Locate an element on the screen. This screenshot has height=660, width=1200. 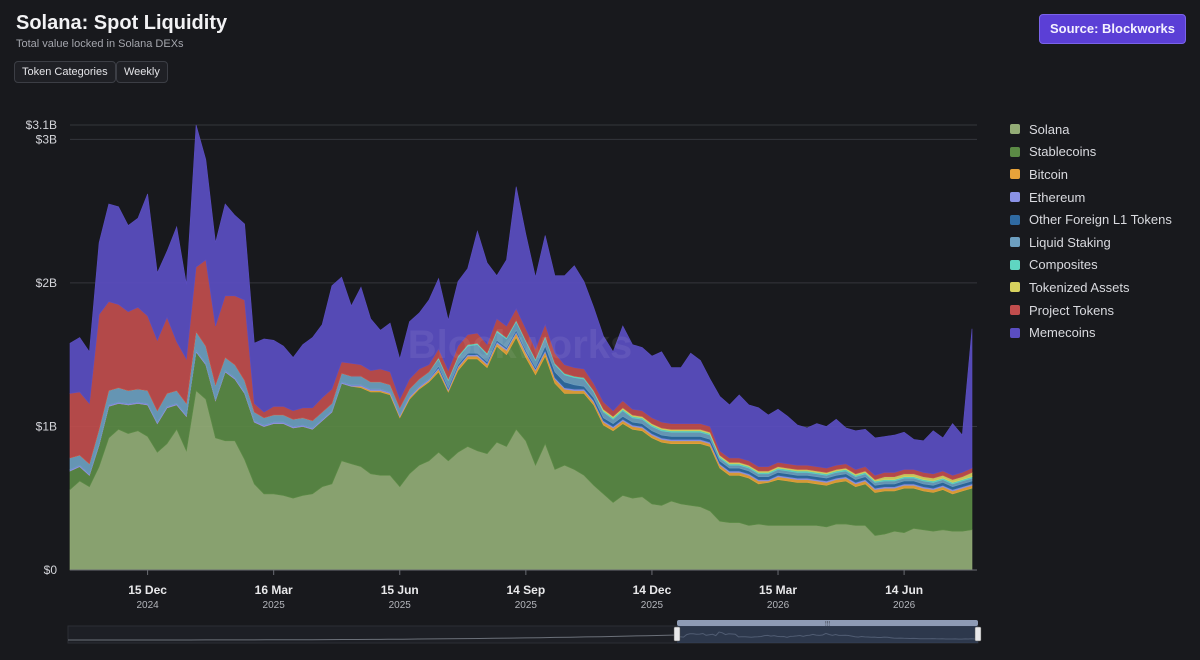
legend-label: Tokenized Assets is located at coordinates (1079, 287).